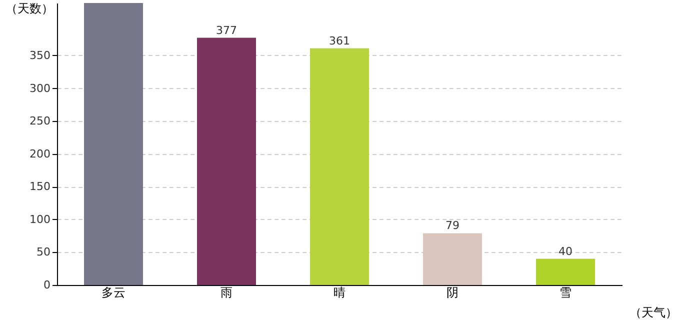 This screenshot has height=320, width=680. What do you see at coordinates (30, 9) in the screenshot?
I see `y-axis-title: （天数）` at bounding box center [30, 9].